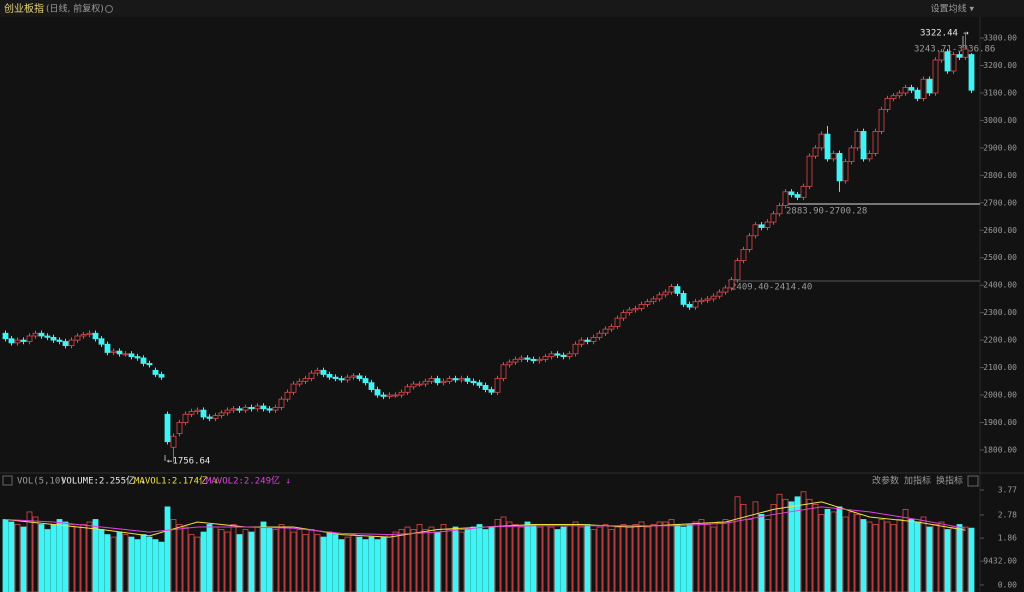 This screenshot has width=1024, height=592. What do you see at coordinates (109, 9) in the screenshot?
I see `settings-icon` at bounding box center [109, 9].